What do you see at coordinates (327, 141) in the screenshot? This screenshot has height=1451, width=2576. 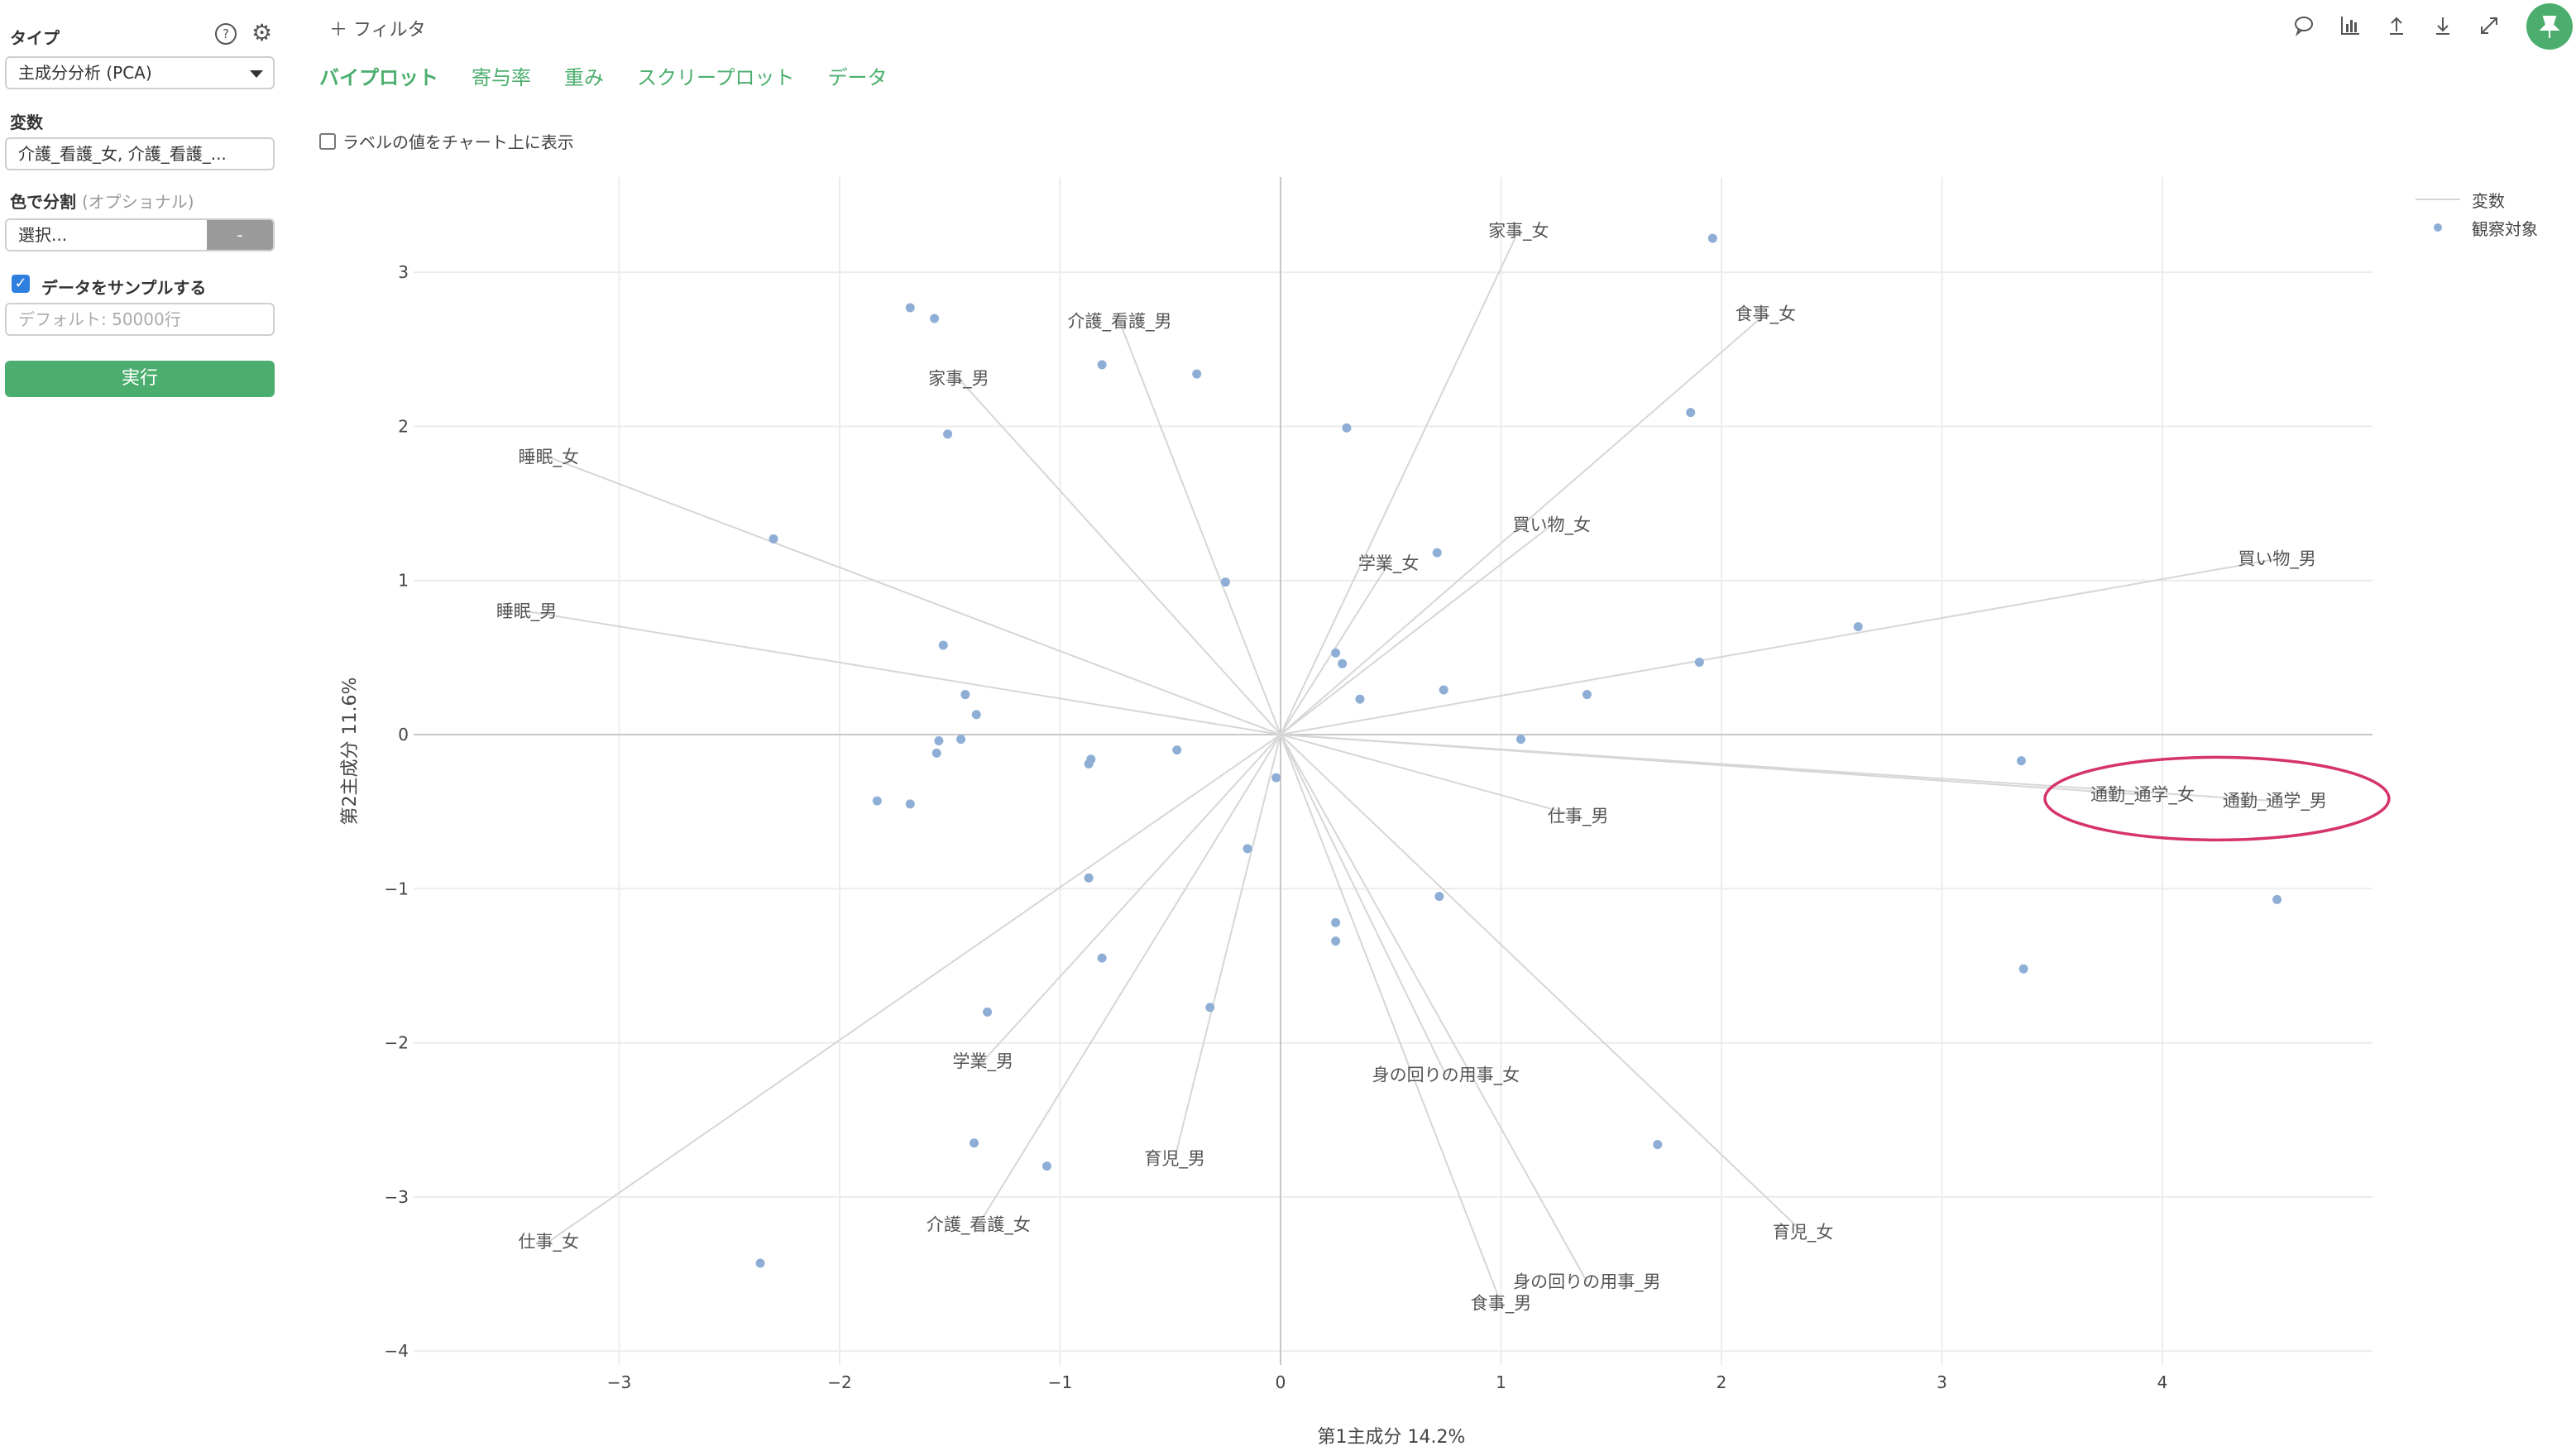 I see `show-labels-checkbox` at bounding box center [327, 141].